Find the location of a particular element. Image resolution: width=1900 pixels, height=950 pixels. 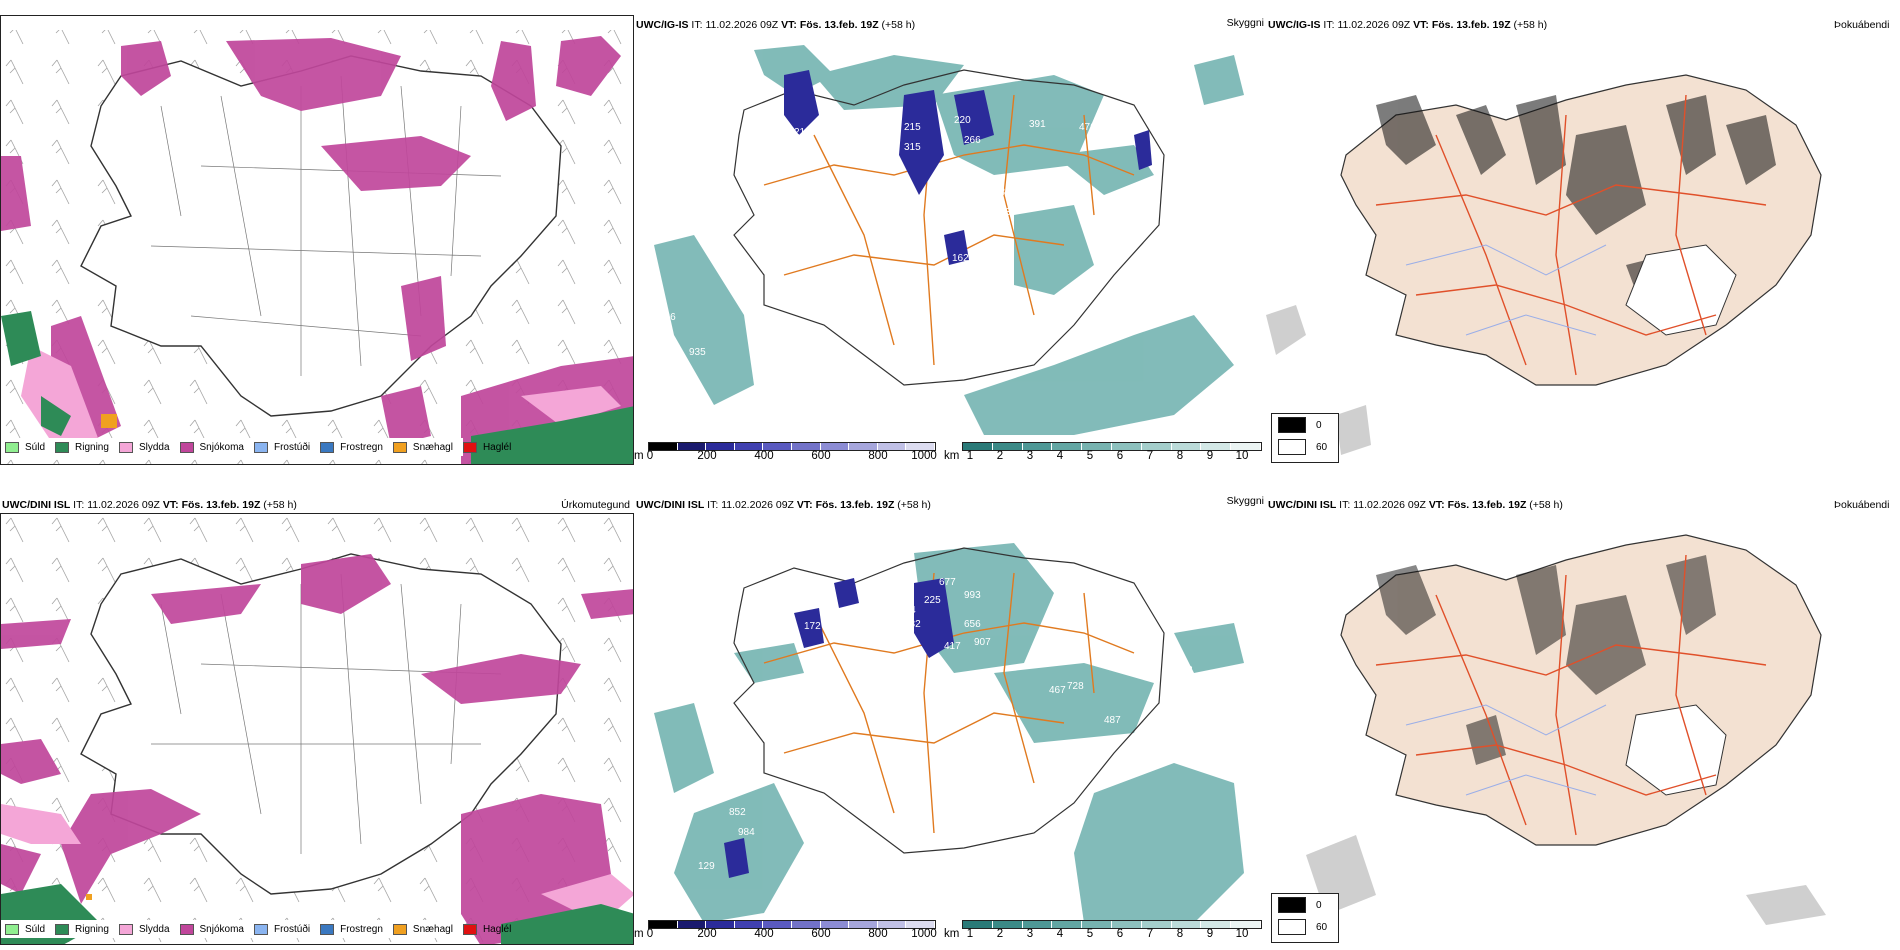

svg-text: 182 is located at coordinates (912, 624).